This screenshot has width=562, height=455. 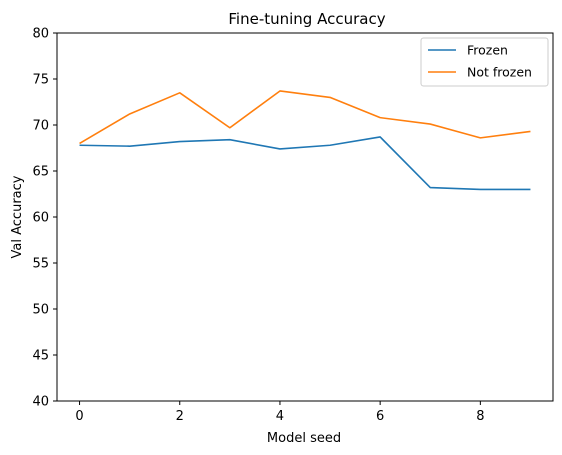 What do you see at coordinates (499, 72) in the screenshot?
I see `legend-label: Not frozen` at bounding box center [499, 72].